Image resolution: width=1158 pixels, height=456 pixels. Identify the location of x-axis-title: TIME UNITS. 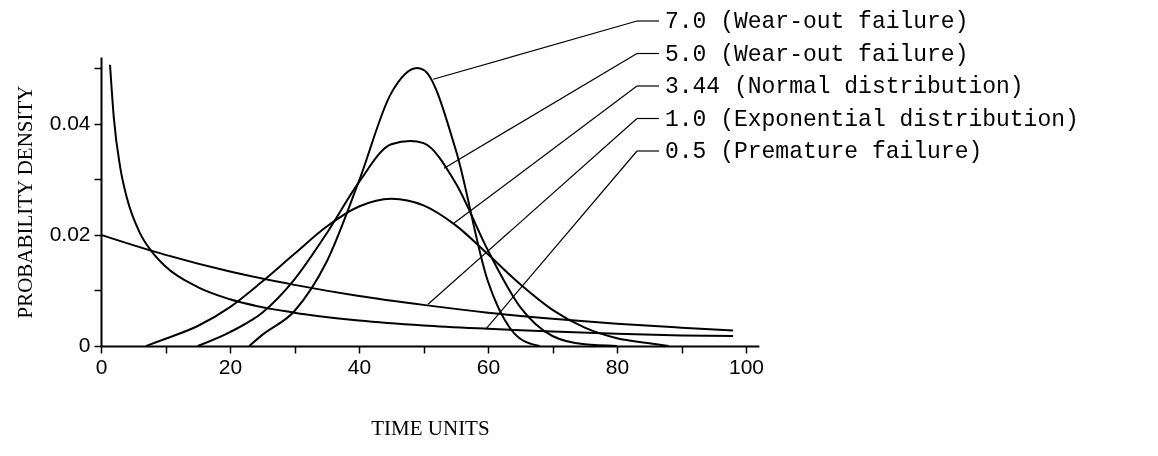
(430, 428).